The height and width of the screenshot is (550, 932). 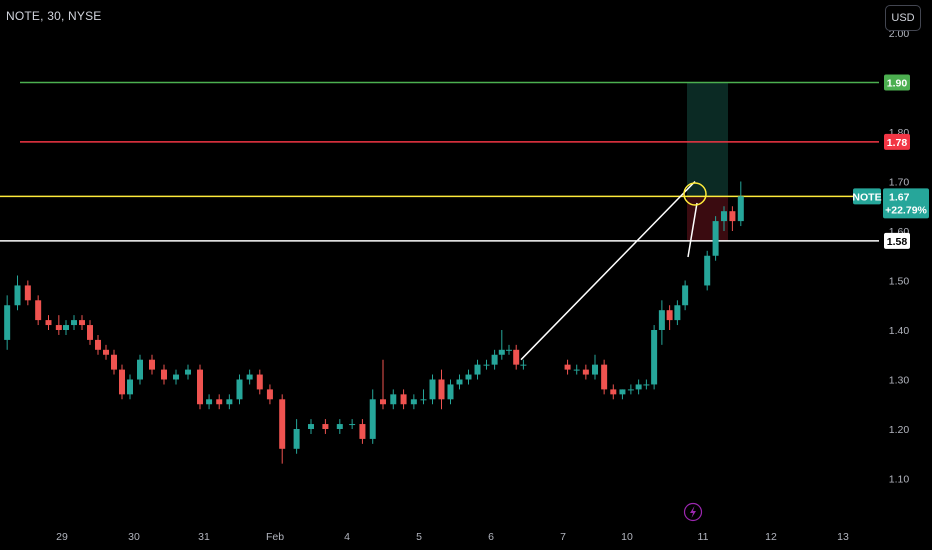 What do you see at coordinates (275, 537) in the screenshot?
I see `x-tick-label: Feb` at bounding box center [275, 537].